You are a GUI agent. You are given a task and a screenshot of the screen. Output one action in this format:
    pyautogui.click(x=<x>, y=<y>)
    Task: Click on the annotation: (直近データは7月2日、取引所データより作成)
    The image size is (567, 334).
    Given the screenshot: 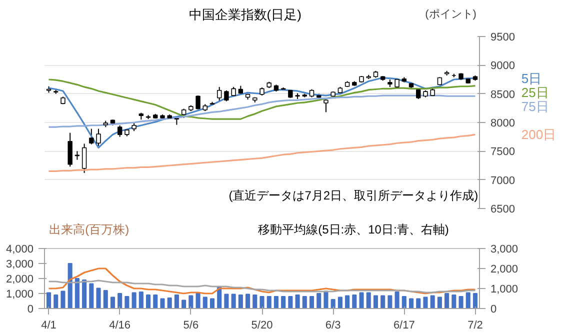 What is the action you would take?
    pyautogui.click(x=353, y=195)
    